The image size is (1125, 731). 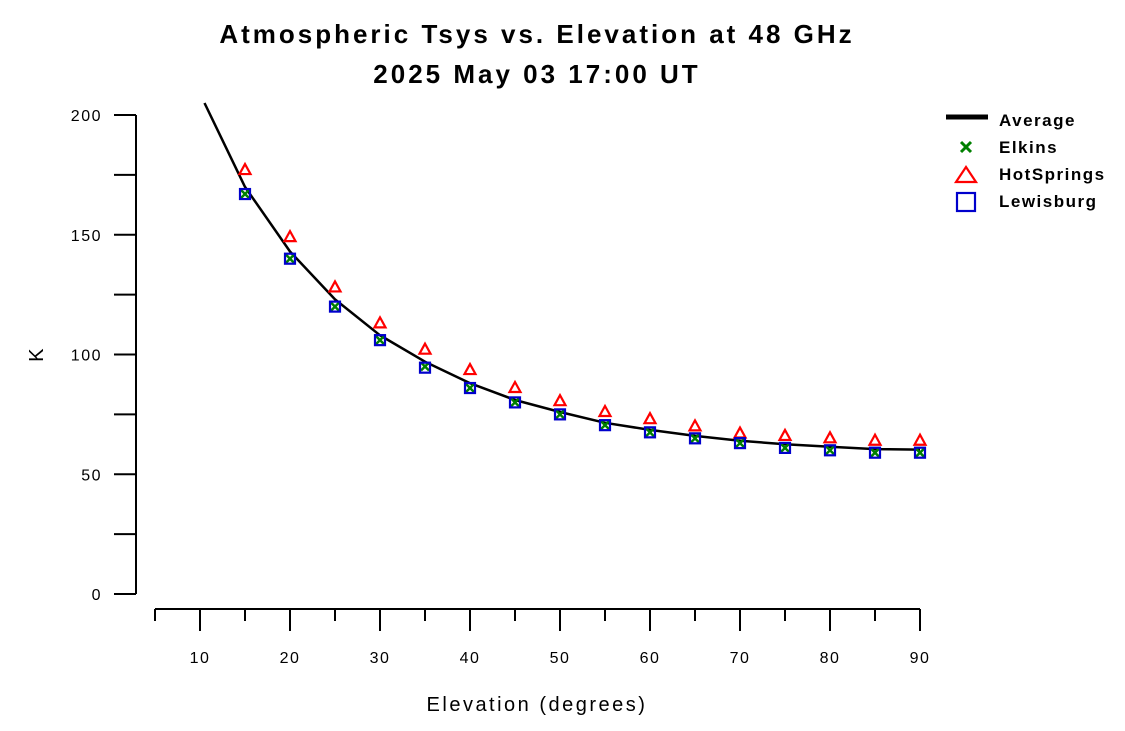 I want to click on legend-item-lewisburg: Lewisburg, so click(x=1026, y=202).